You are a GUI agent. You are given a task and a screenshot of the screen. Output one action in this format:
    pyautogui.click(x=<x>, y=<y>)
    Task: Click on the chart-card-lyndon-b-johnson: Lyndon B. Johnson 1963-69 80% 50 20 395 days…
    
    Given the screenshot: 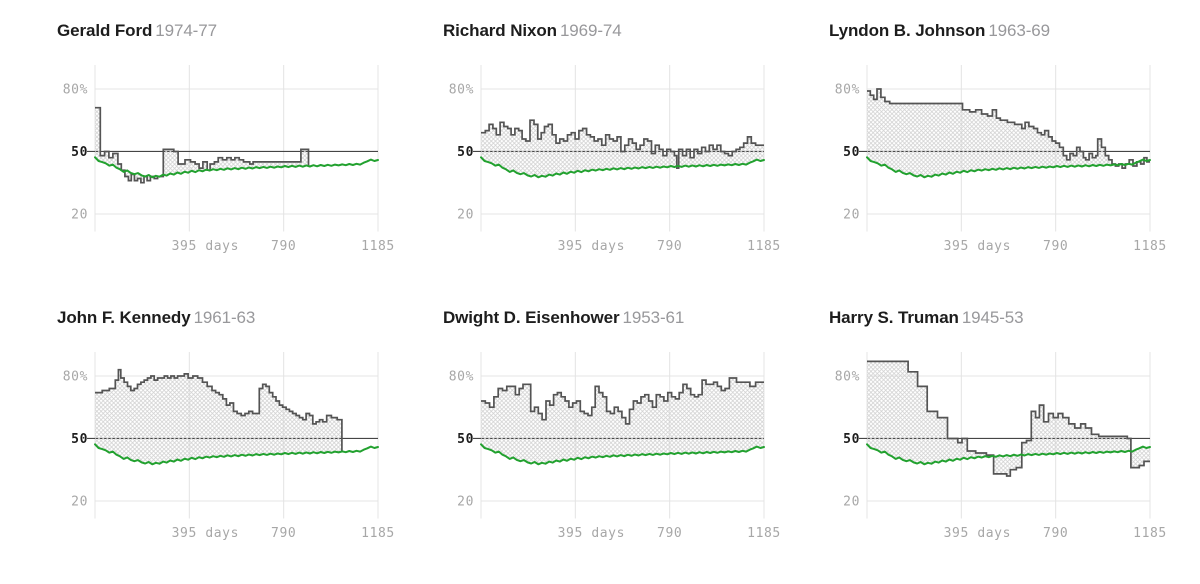 What is the action you would take?
    pyautogui.click(x=999, y=137)
    